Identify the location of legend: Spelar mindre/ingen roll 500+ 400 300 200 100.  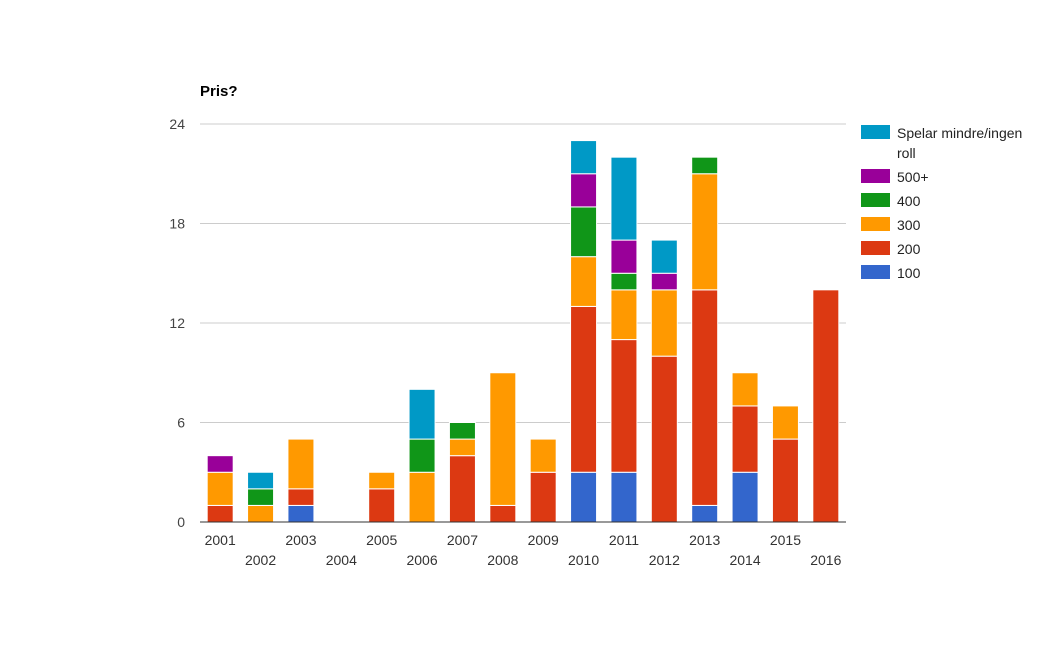
(951, 205).